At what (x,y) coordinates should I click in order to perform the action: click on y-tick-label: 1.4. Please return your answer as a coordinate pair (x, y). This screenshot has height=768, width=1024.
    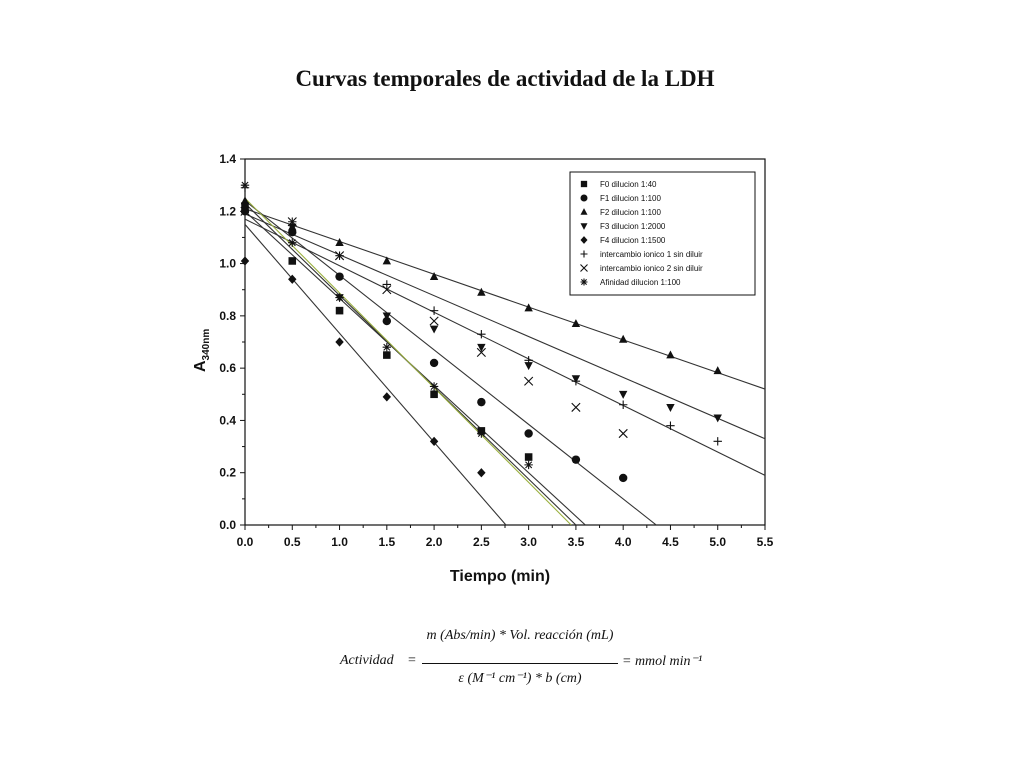
    Looking at the image, I should click on (227, 159).